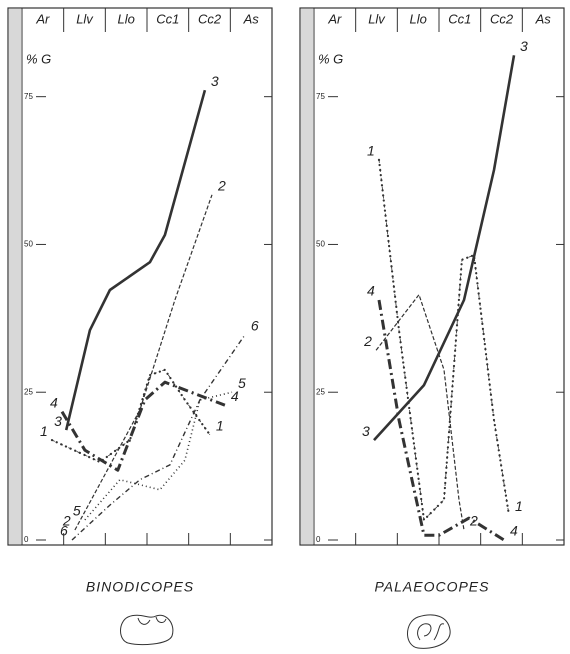 The image size is (570, 654). Describe the element at coordinates (152, 620) in the screenshot. I see `binodicope-icon-detail` at that location.